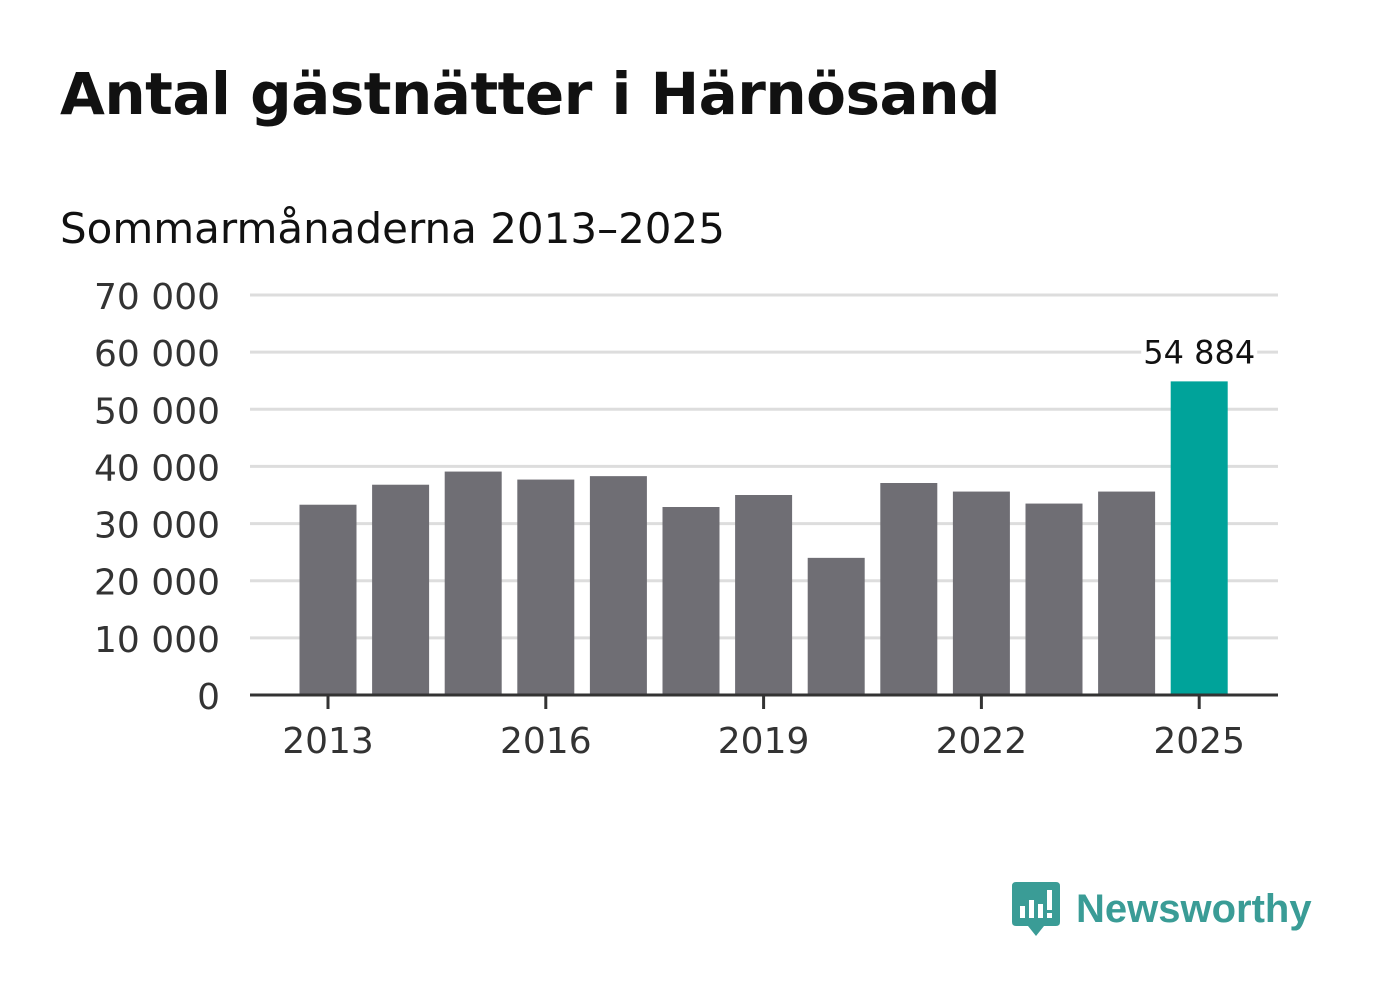  I want to click on x-tick-label: 2019, so click(764, 741).